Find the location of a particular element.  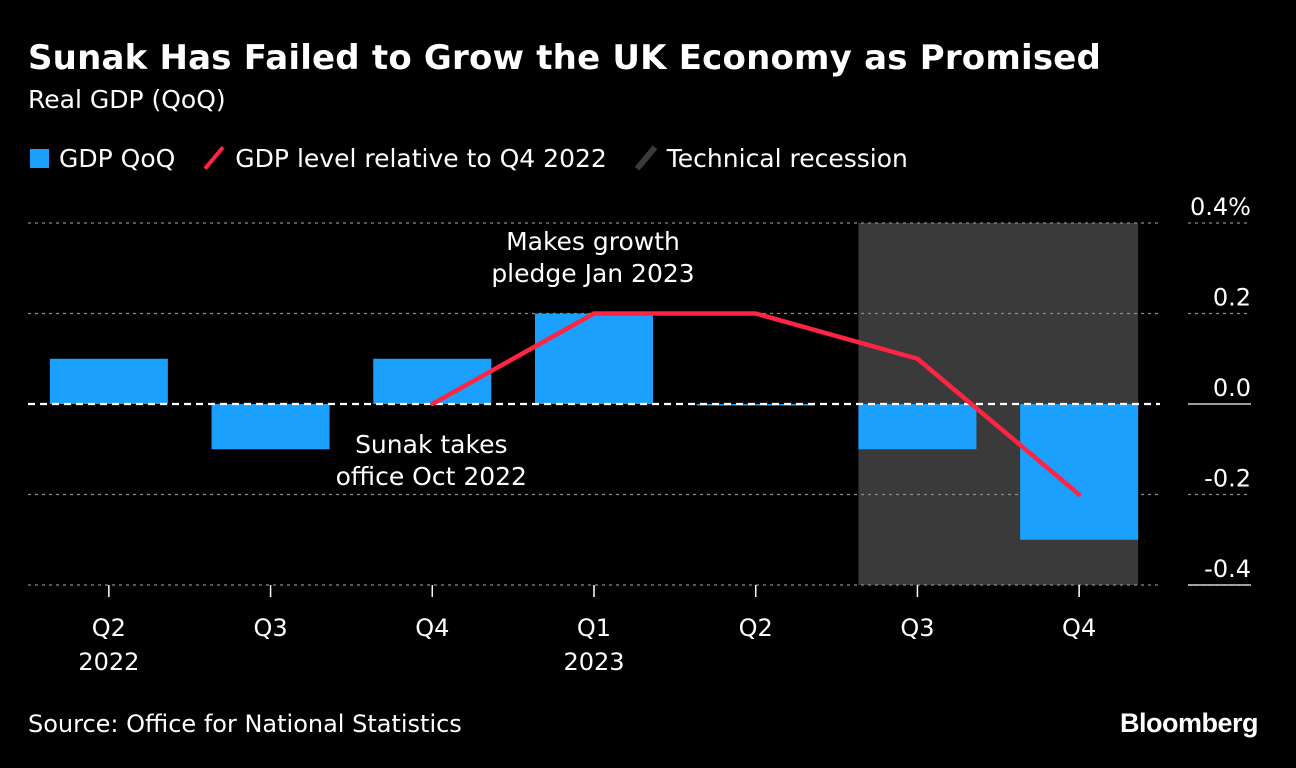

legend-item-gdp-level: GDP level relative to Q4 2022 is located at coordinates (404, 158).